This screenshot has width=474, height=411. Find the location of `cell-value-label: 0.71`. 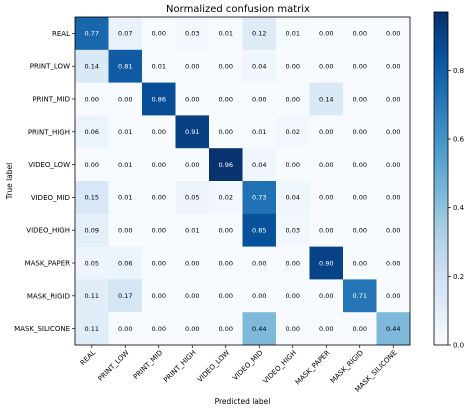

cell-value-label: 0.71 is located at coordinates (360, 296).